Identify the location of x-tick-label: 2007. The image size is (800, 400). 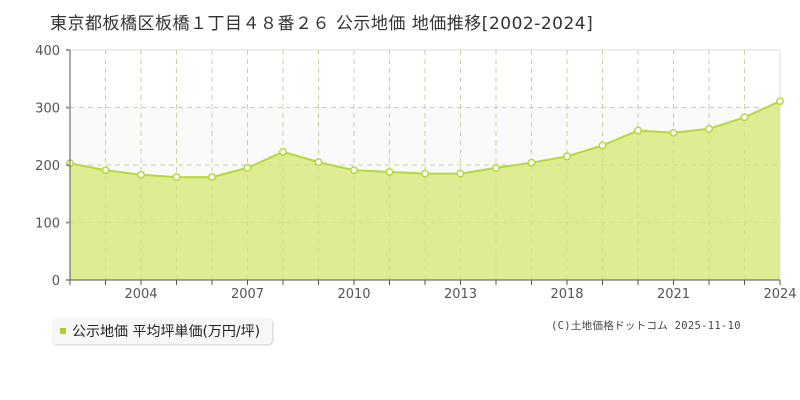
(247, 294).